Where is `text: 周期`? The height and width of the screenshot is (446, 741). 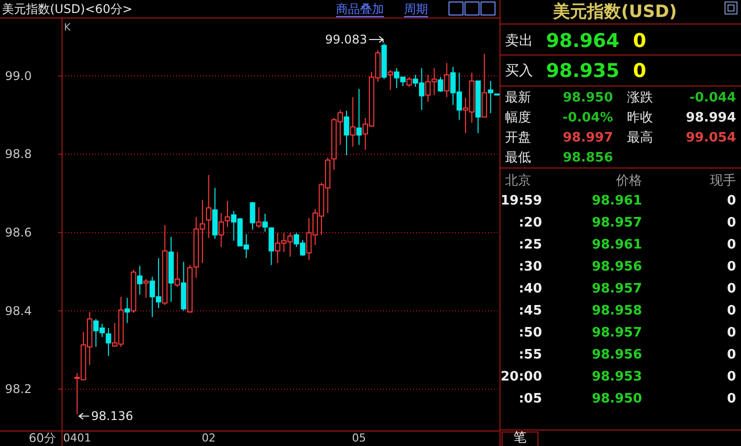
text: 周期 is located at coordinates (416, 9).